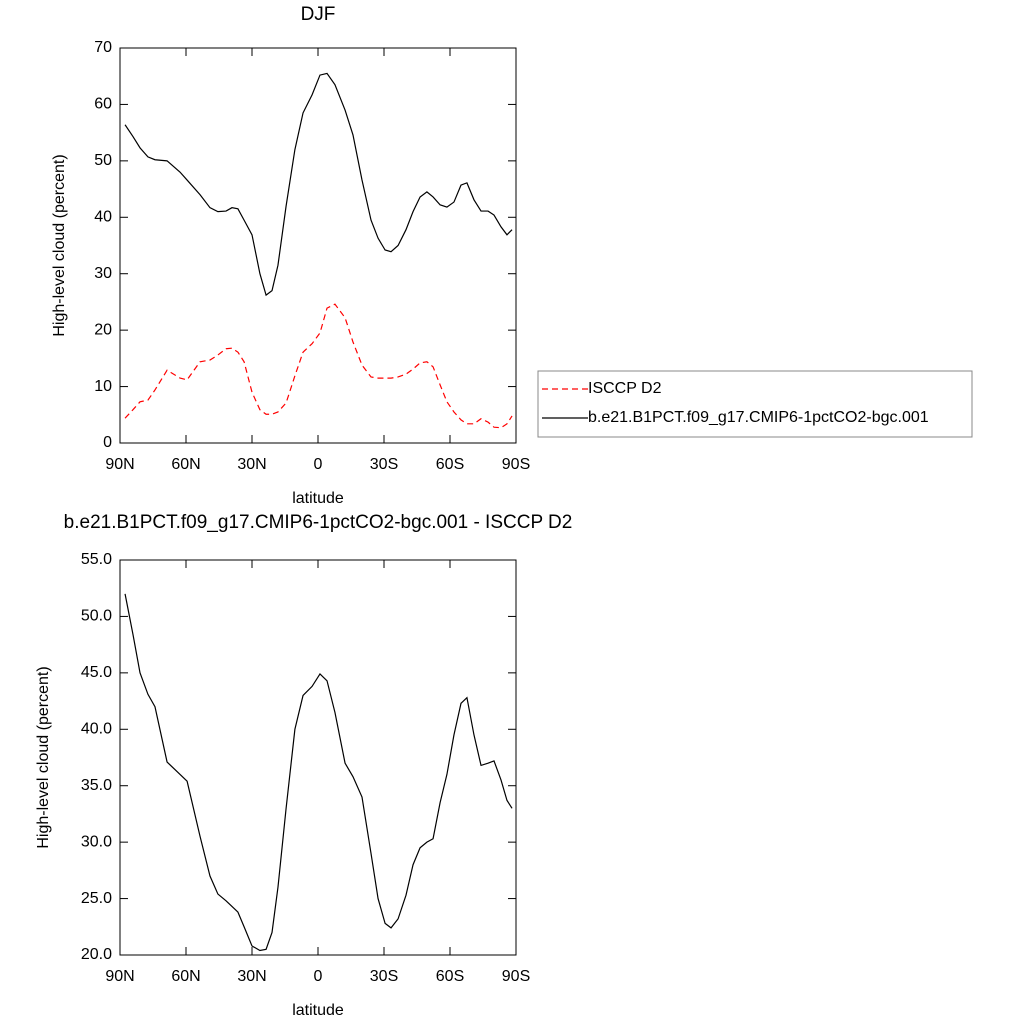 The height and width of the screenshot is (1024, 1024). I want to click on y-tick-label: 50.0, so click(96, 616).